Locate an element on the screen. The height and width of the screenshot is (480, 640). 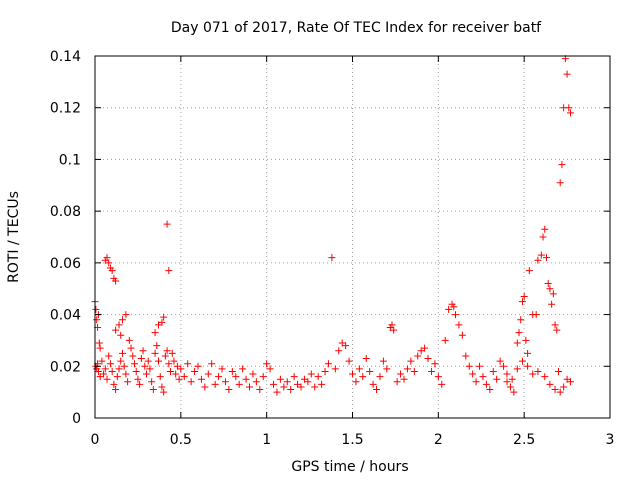
y-tick-label: 0.06 is located at coordinates (65, 264).